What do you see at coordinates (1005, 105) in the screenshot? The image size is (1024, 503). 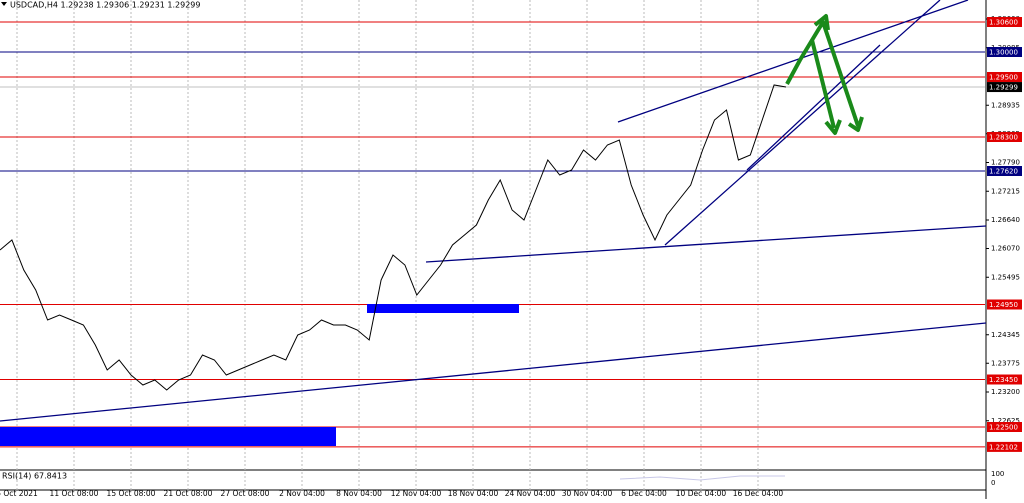 I see `y-tick-label: 1.28935` at bounding box center [1005, 105].